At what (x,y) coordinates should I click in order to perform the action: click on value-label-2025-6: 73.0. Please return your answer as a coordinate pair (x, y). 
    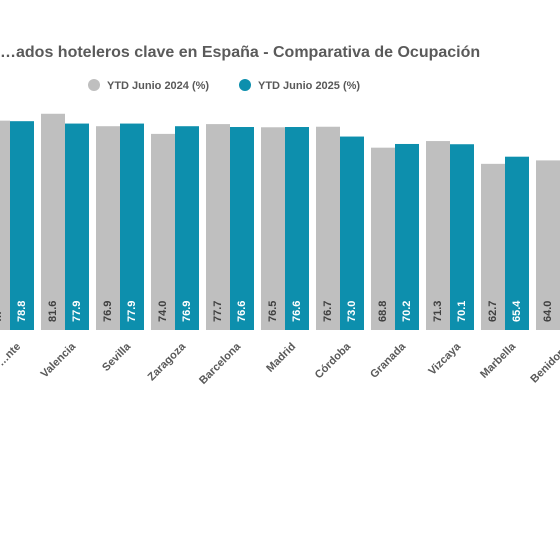
    Looking at the image, I should click on (352, 311).